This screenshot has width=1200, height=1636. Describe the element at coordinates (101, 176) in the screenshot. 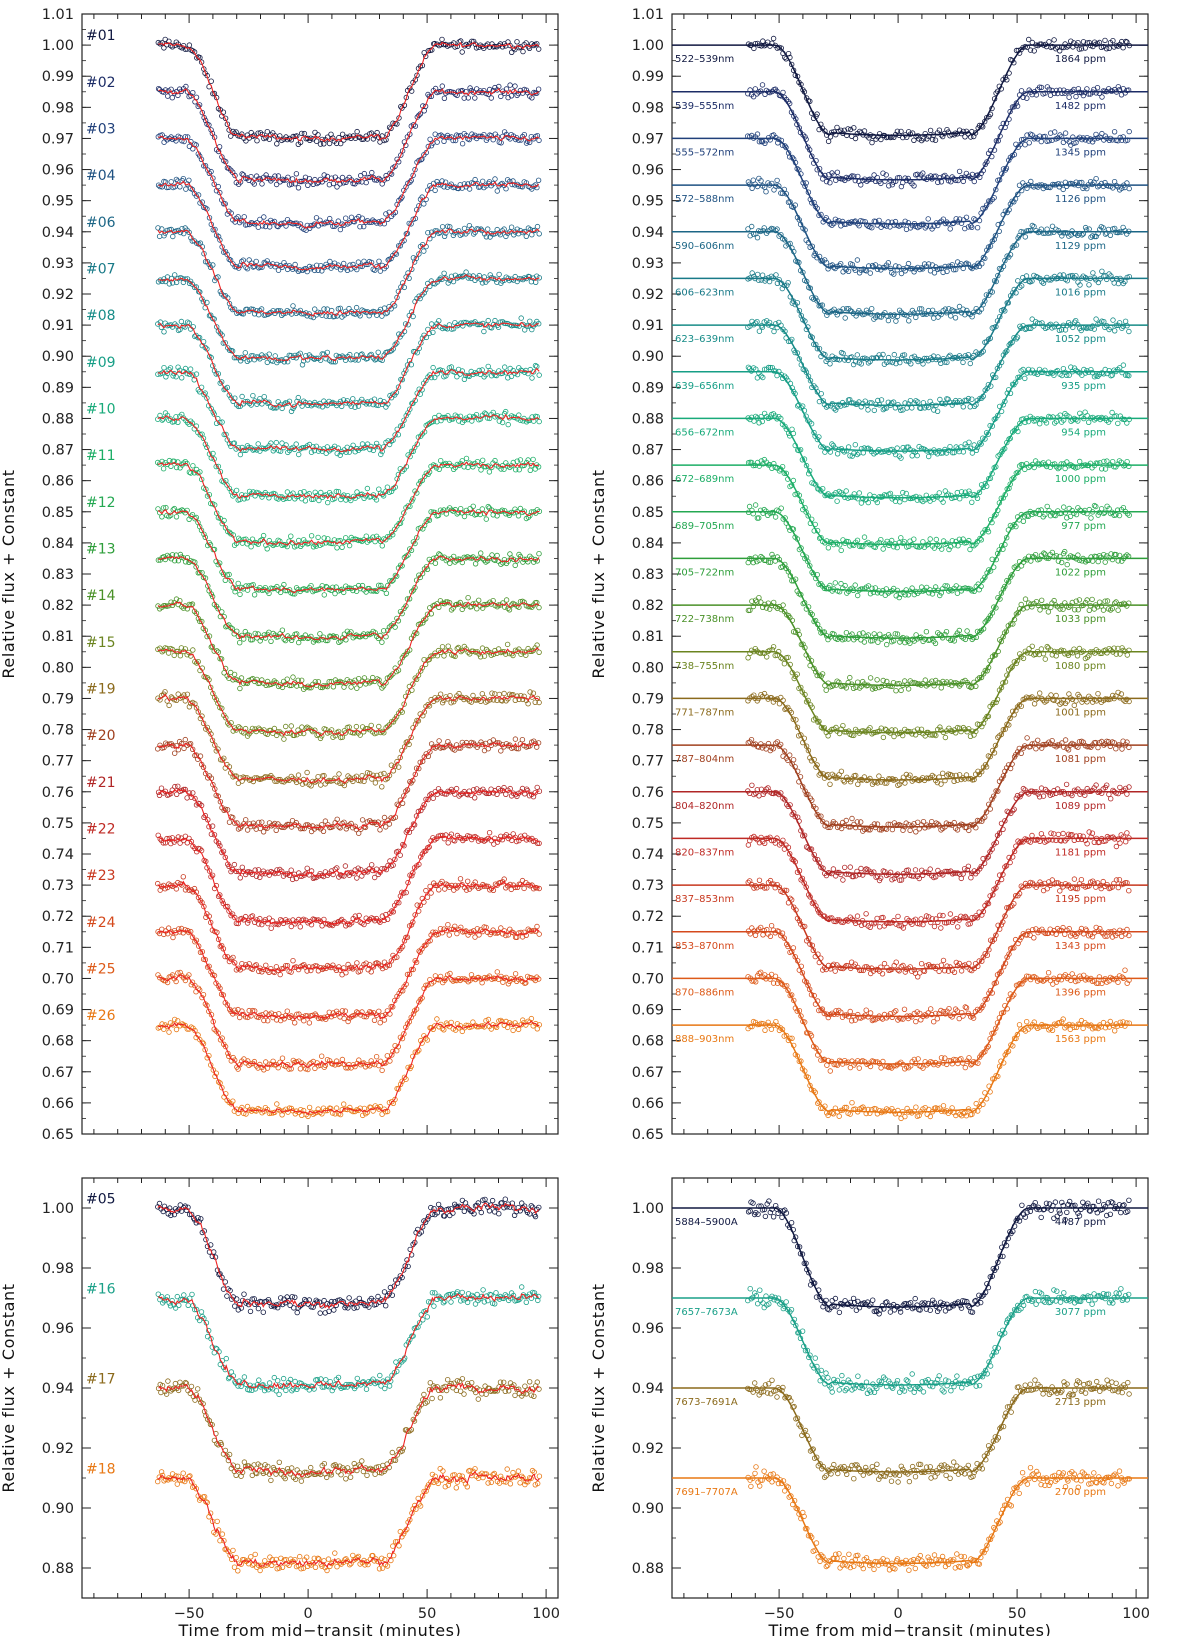

I see `series-label: #04` at that location.